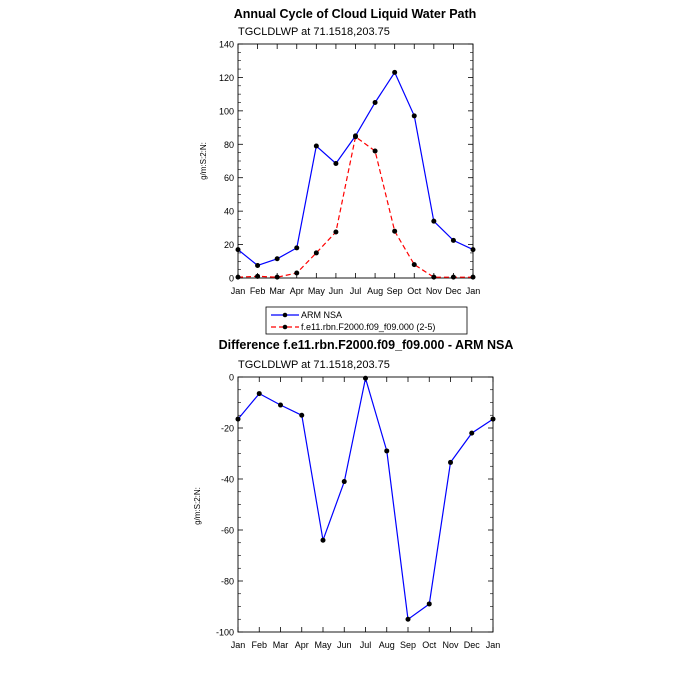  I want to click on bottom-xtick-label: Oct, so click(429, 645).